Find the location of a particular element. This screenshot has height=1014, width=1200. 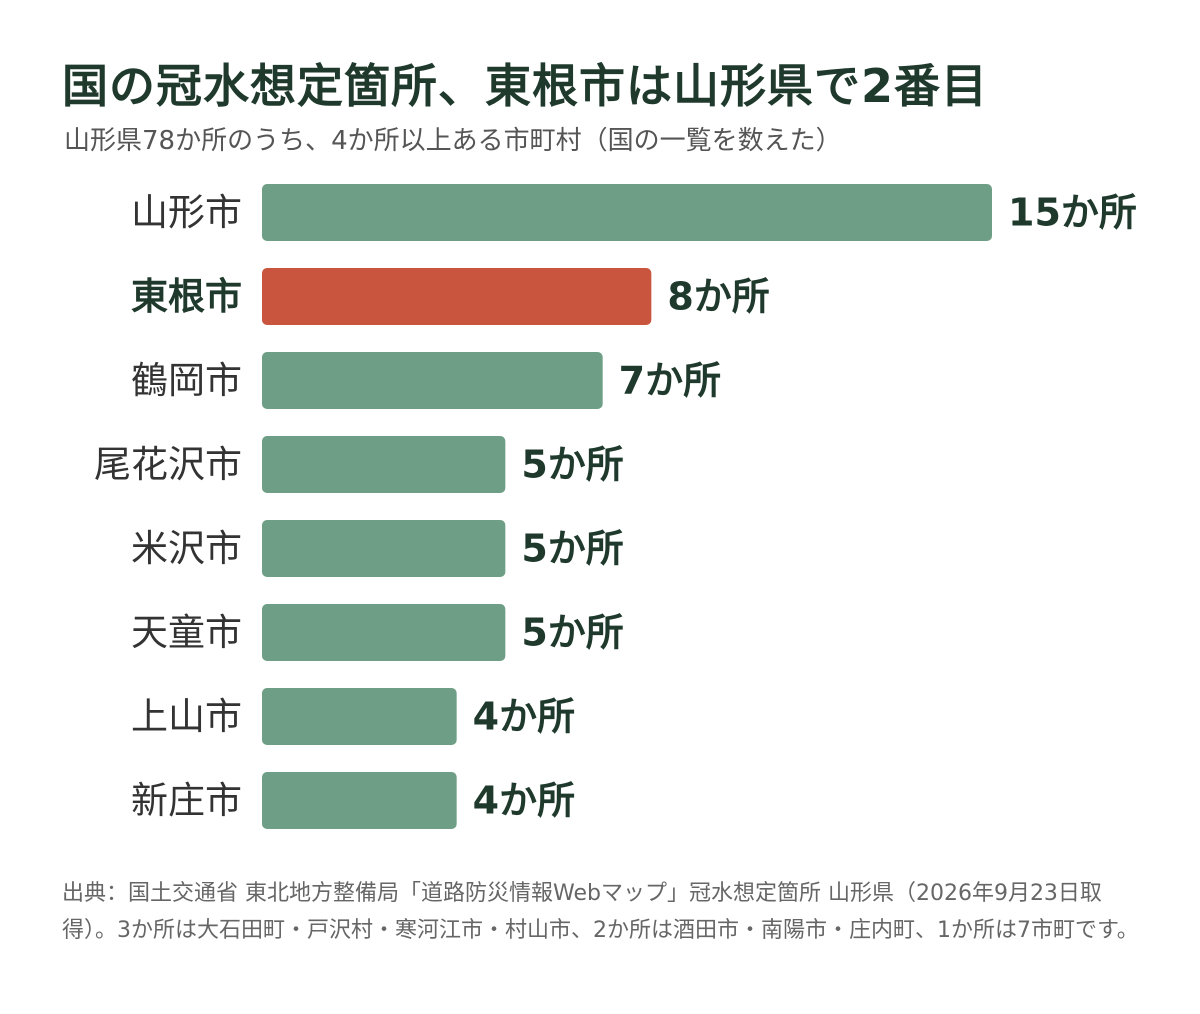

chart-title: 国の冠水想定箇所、東根市は山形県で2番目 is located at coordinates (525, 86).